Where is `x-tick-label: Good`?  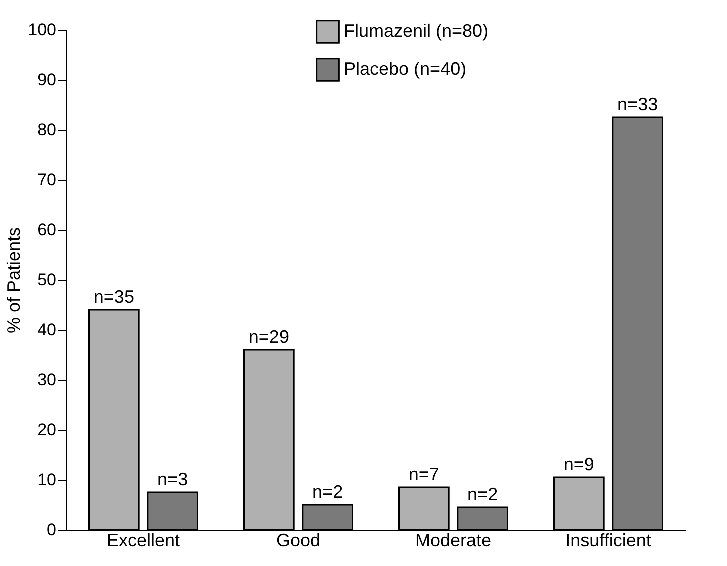
x-tick-label: Good is located at coordinates (298, 540).